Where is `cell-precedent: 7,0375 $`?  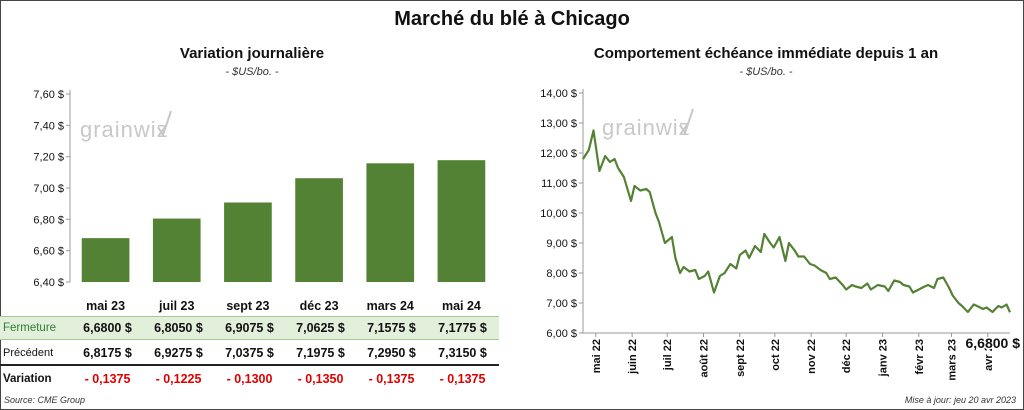
cell-precedent: 7,0375 $ is located at coordinates (249, 353).